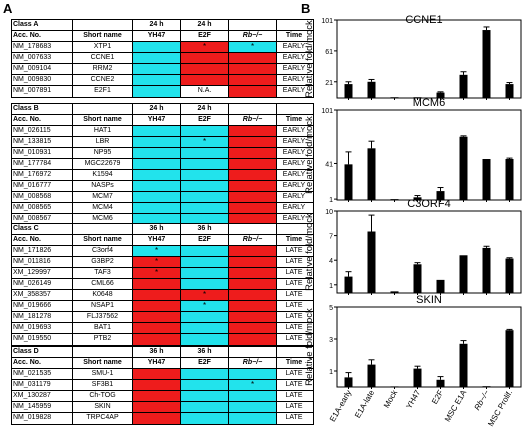 The image size is (527, 432). I want to click on column-header: Short name, so click(103, 36).